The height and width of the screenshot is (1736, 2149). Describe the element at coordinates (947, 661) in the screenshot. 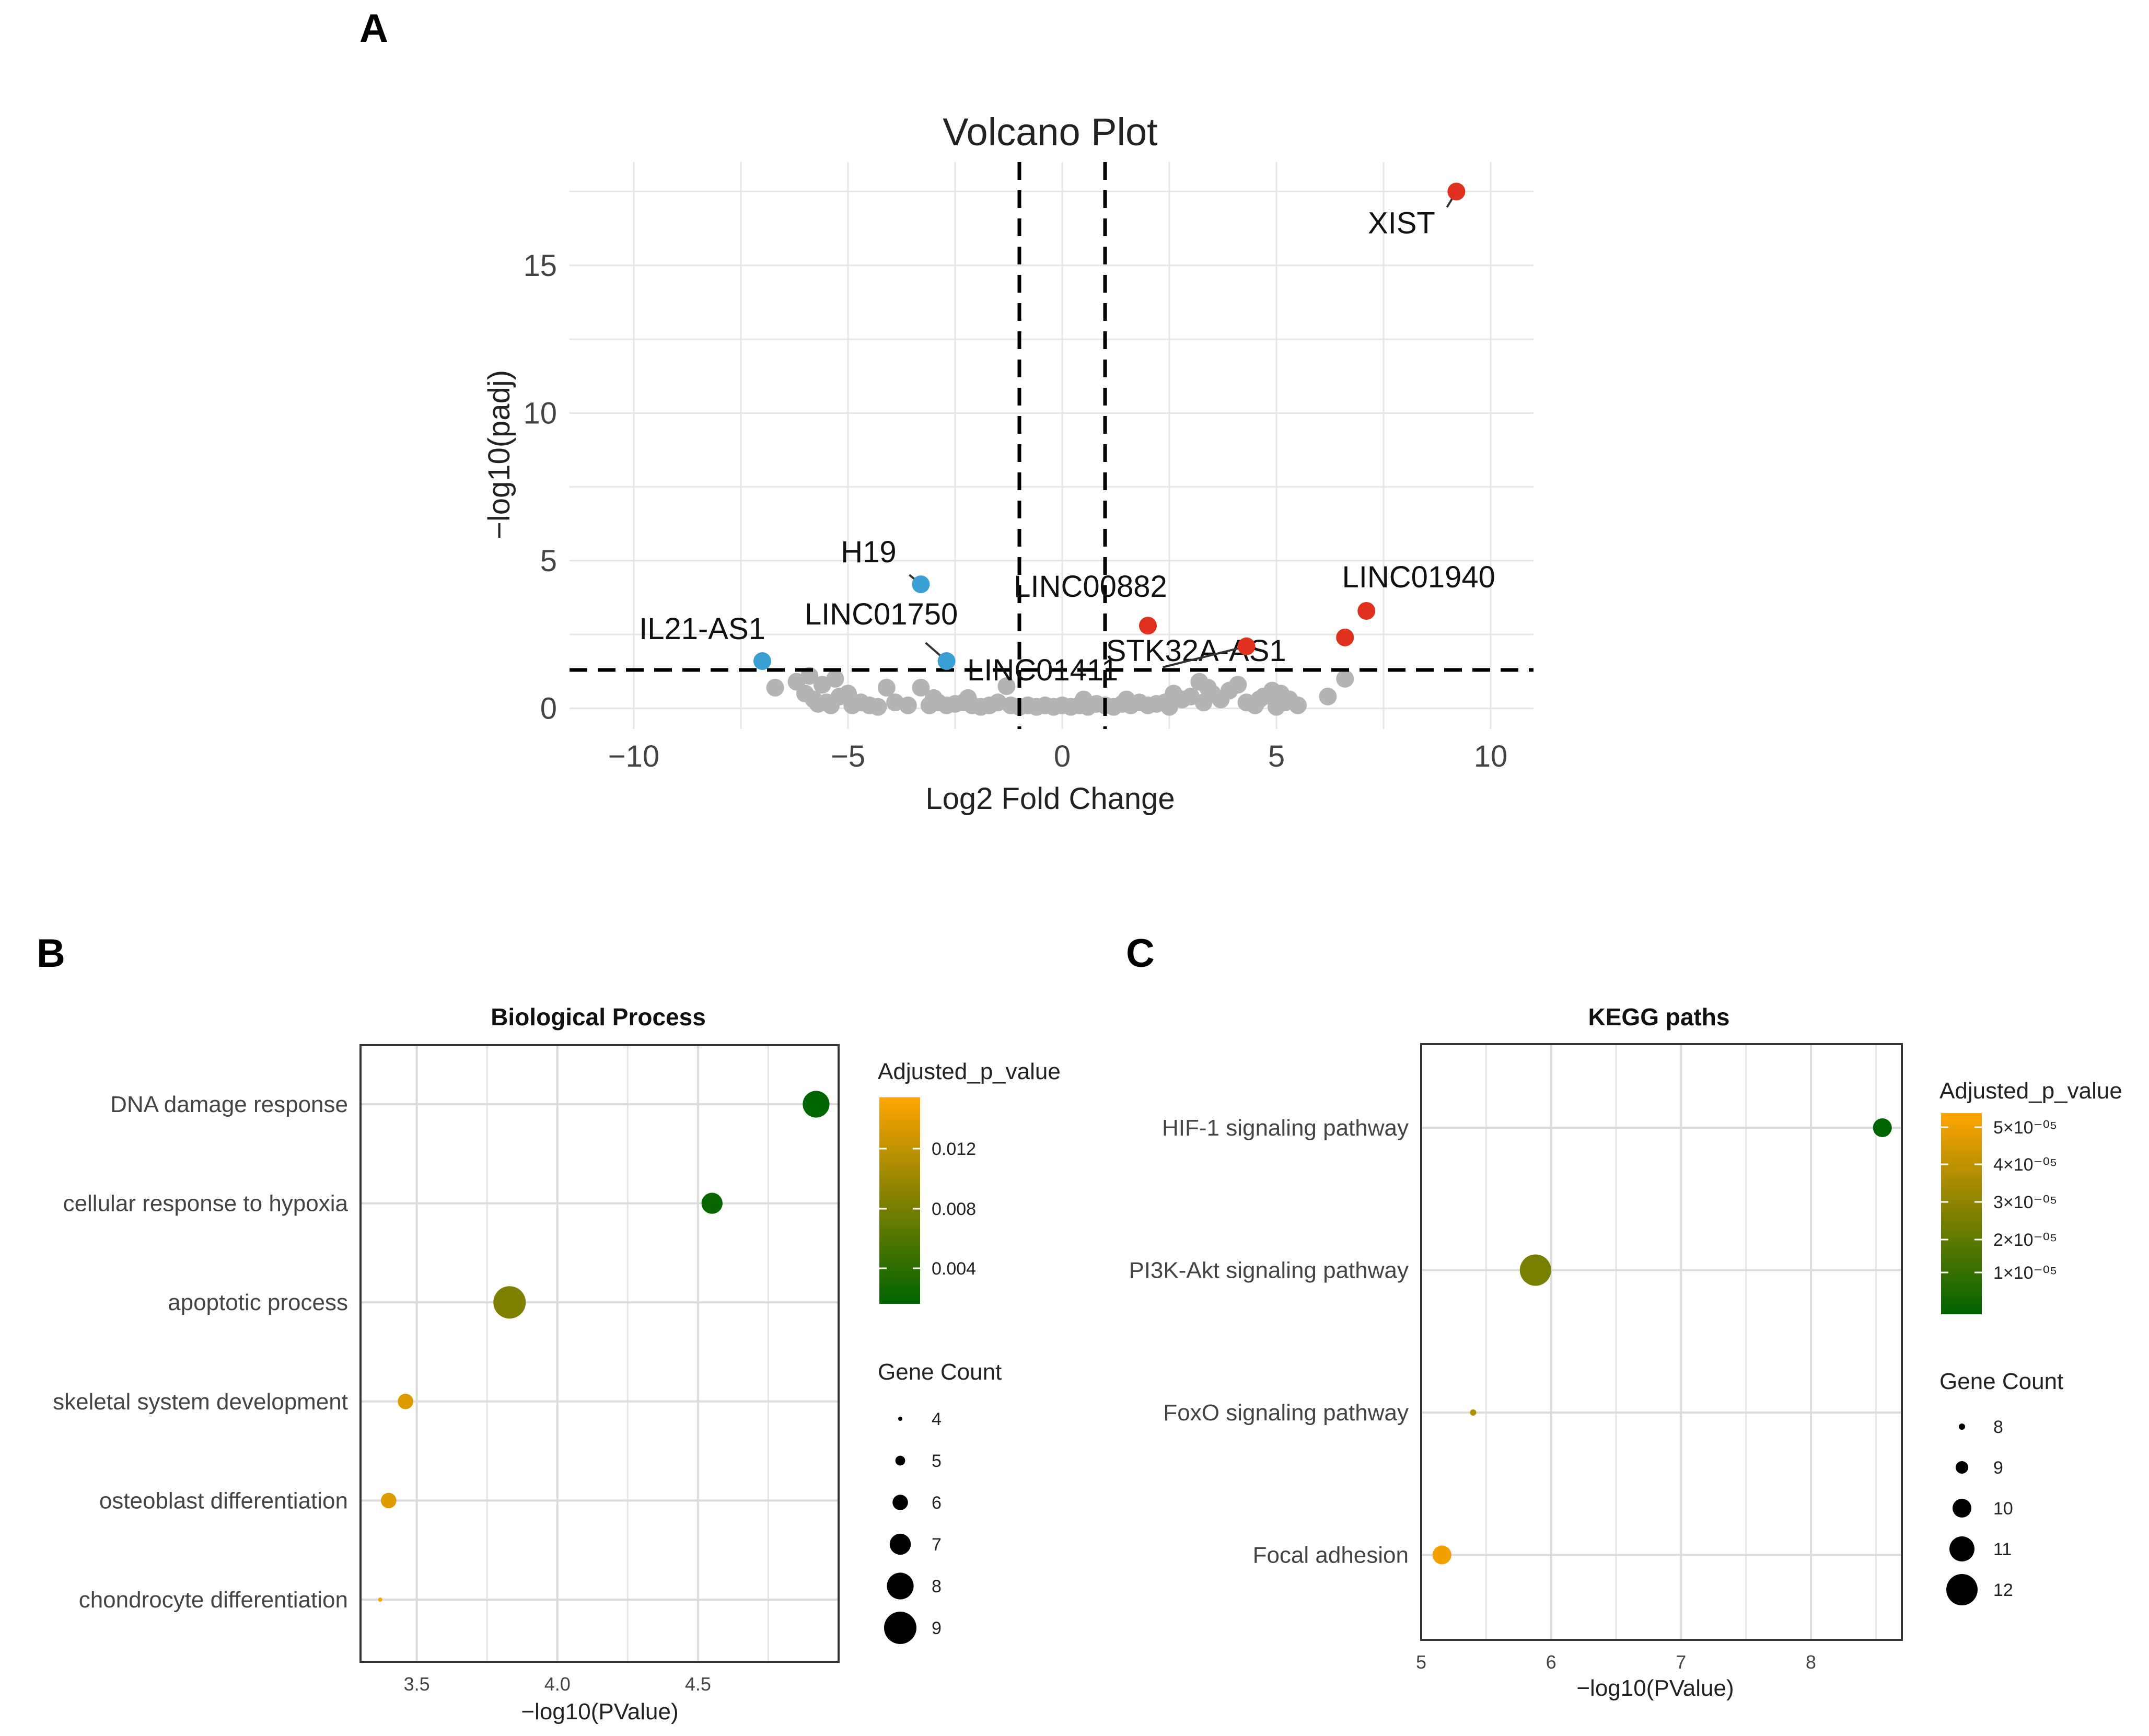

I see `volcano-point-linc01750` at that location.